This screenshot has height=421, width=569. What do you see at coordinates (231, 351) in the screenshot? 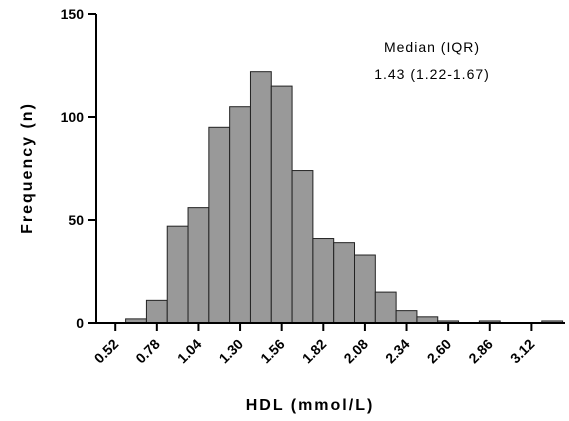
I see `x-tick-label: 1.30` at bounding box center [231, 351].